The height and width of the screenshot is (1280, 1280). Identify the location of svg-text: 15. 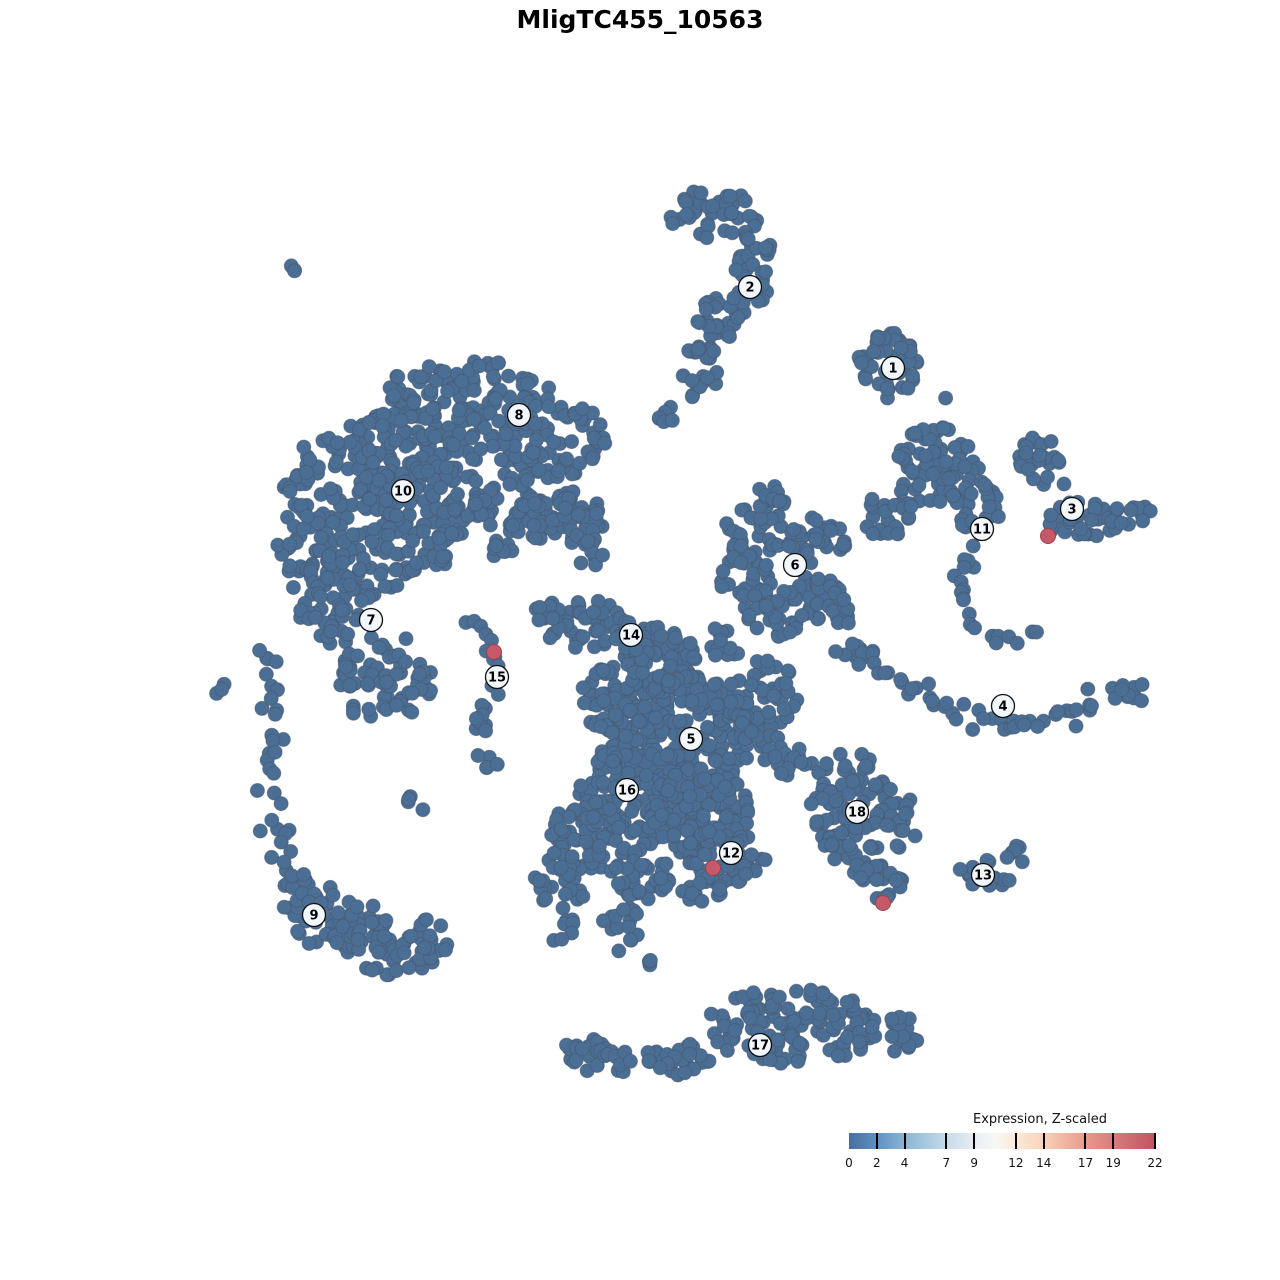
(497, 678).